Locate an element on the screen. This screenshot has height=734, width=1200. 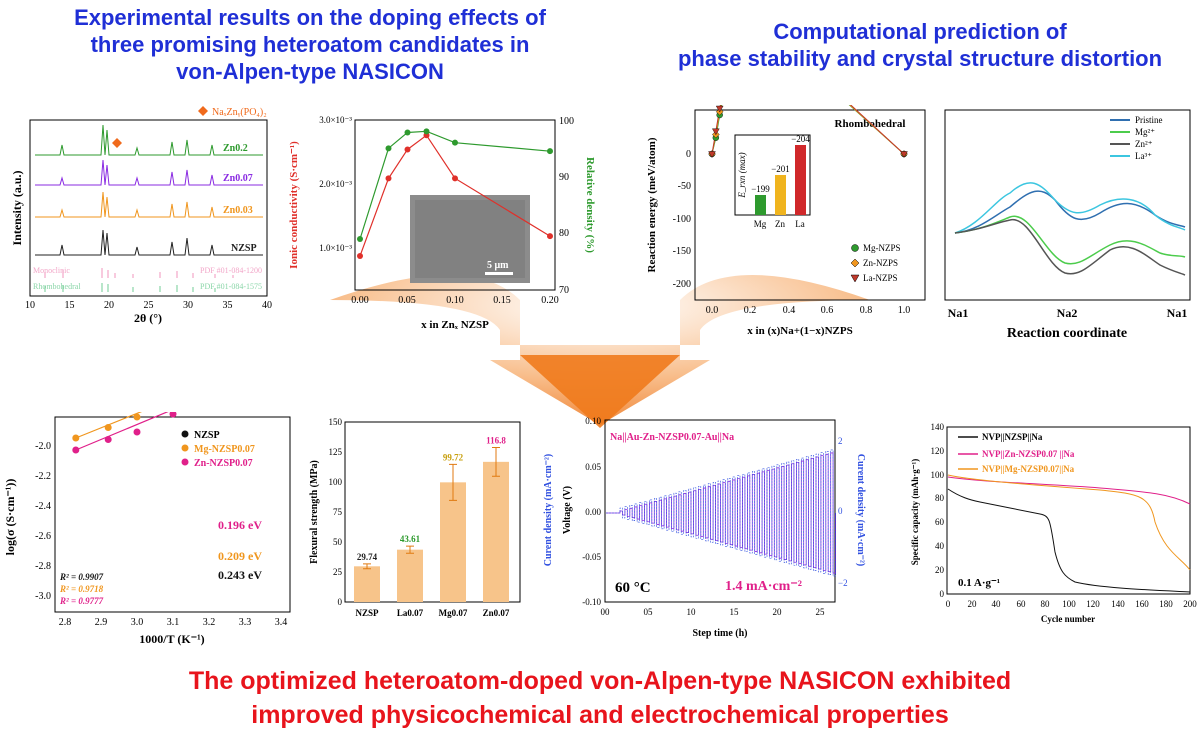
reaction-inset: −199−201 −204 E_rxn (max) Mg Zn La is located at coordinates (772, 181).